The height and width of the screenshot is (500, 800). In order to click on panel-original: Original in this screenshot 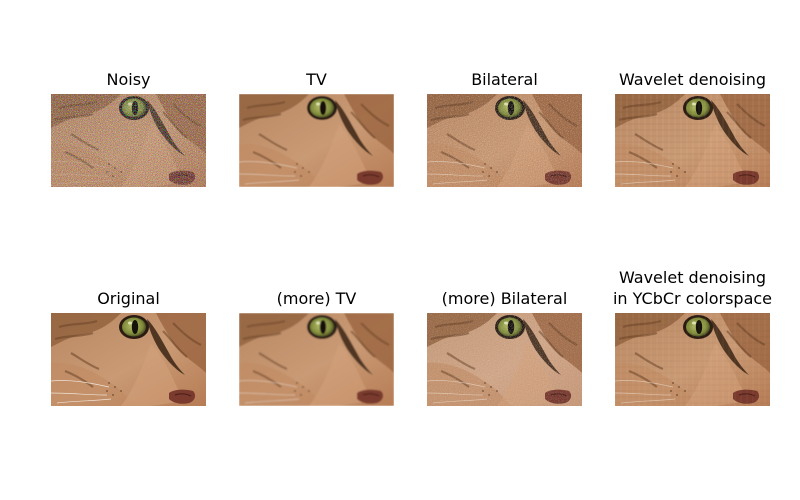, I will do `click(128, 347)`.